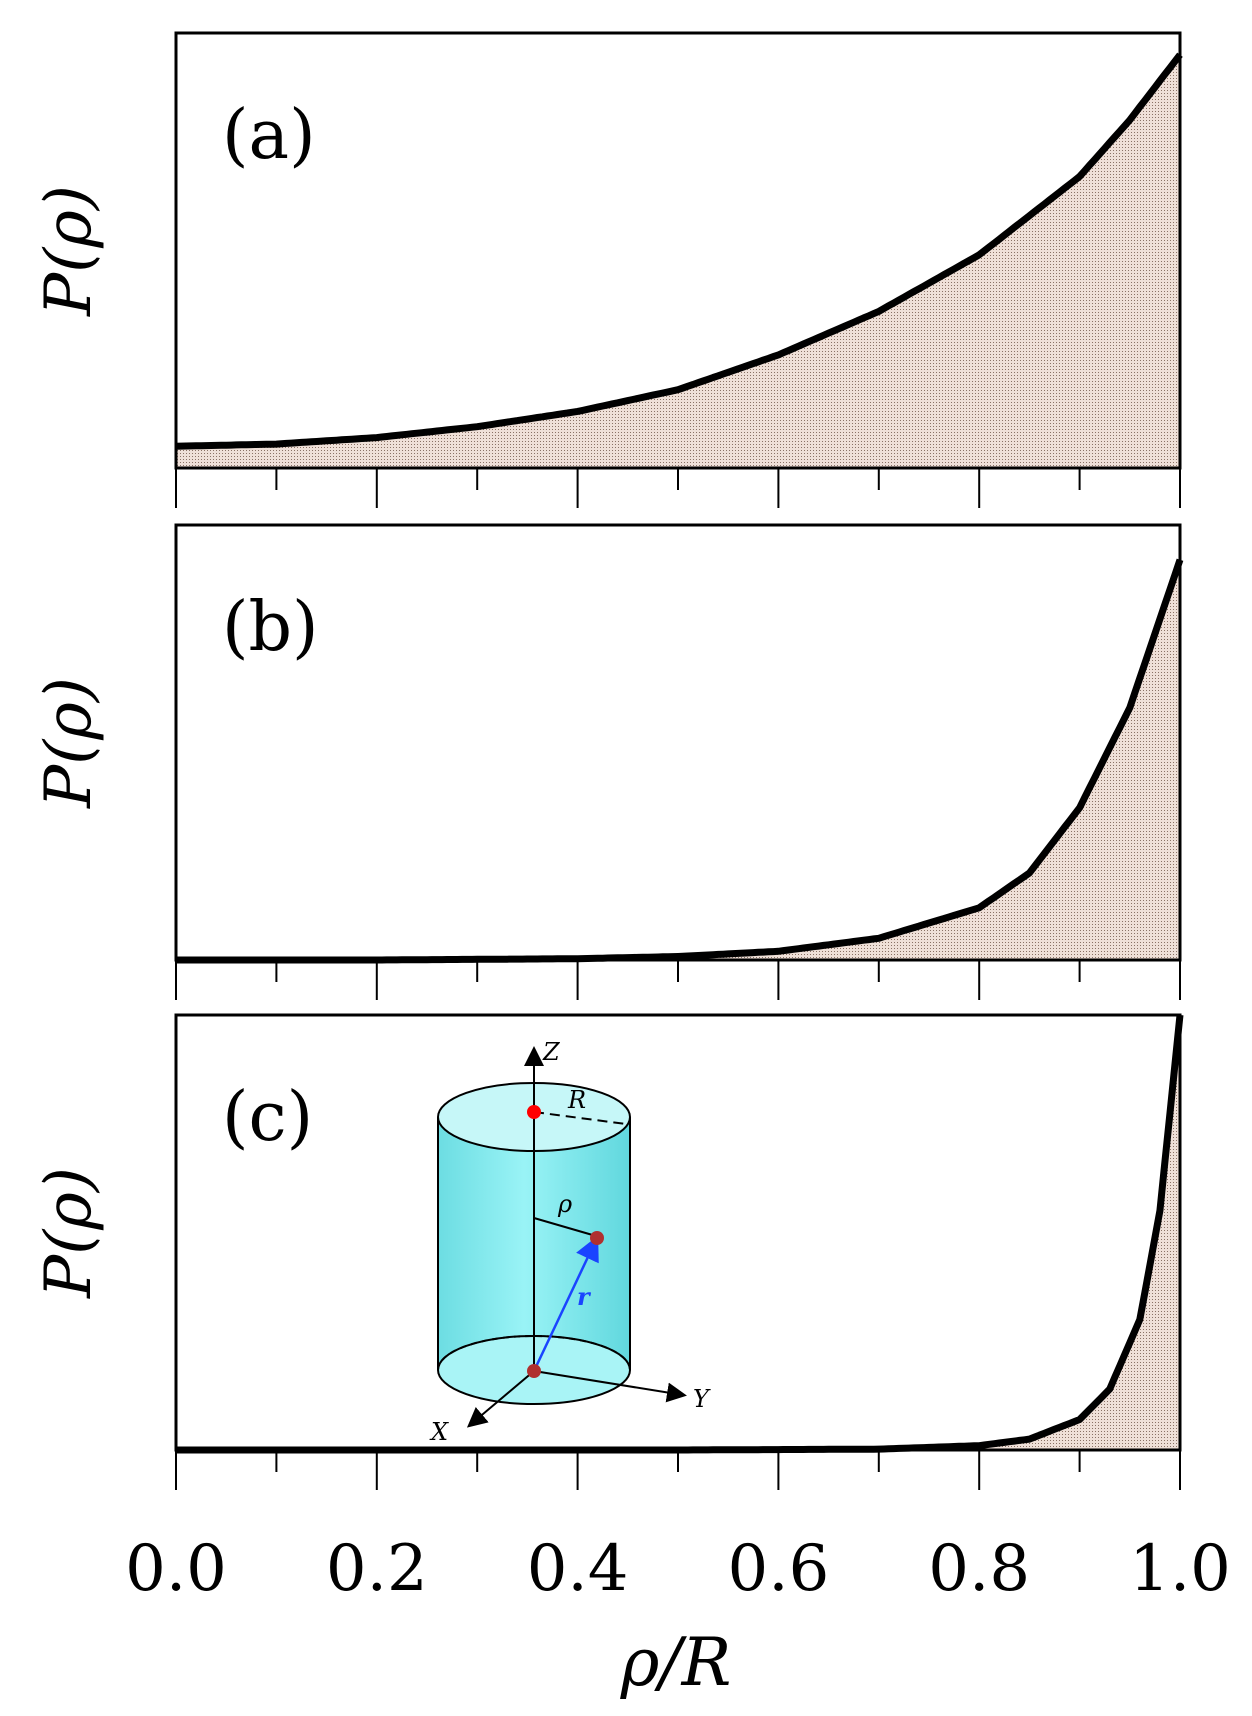 The width and height of the screenshot is (1252, 1716). I want to click on position-vector, so click(565, 1303).